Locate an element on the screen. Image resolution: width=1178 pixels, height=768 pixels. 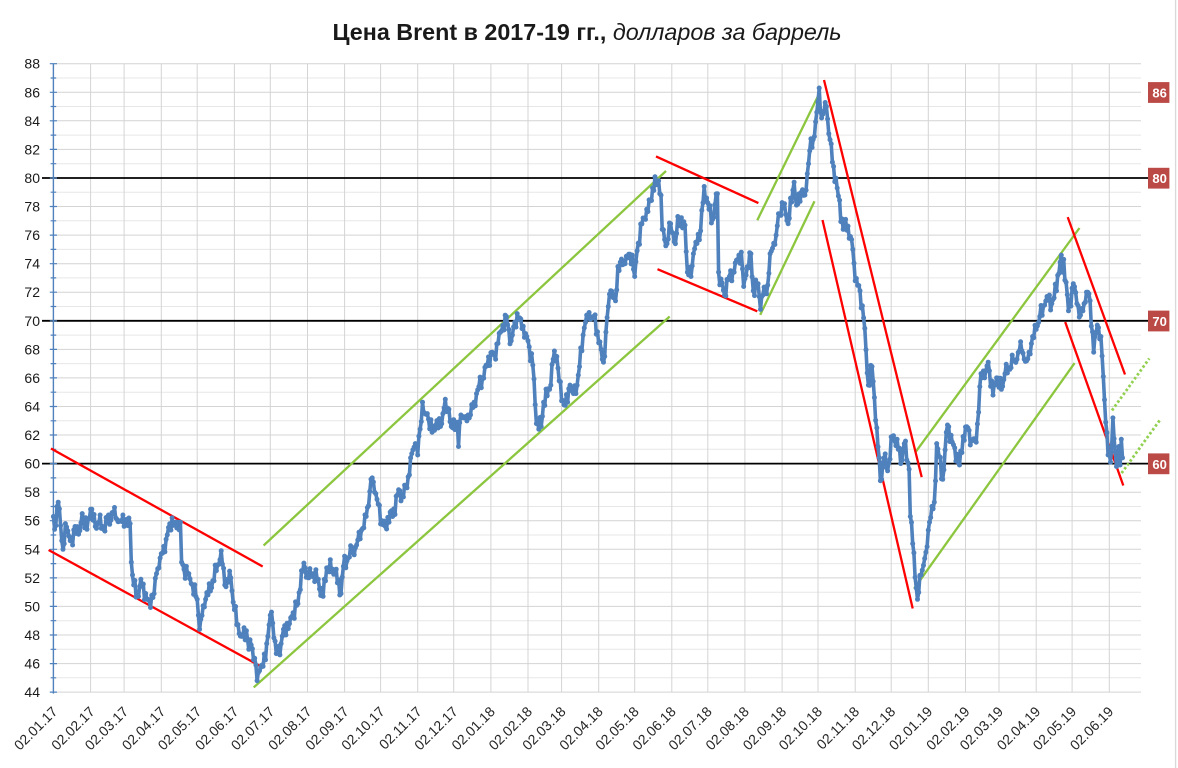
svg-text: 48 is located at coordinates (32, 635).